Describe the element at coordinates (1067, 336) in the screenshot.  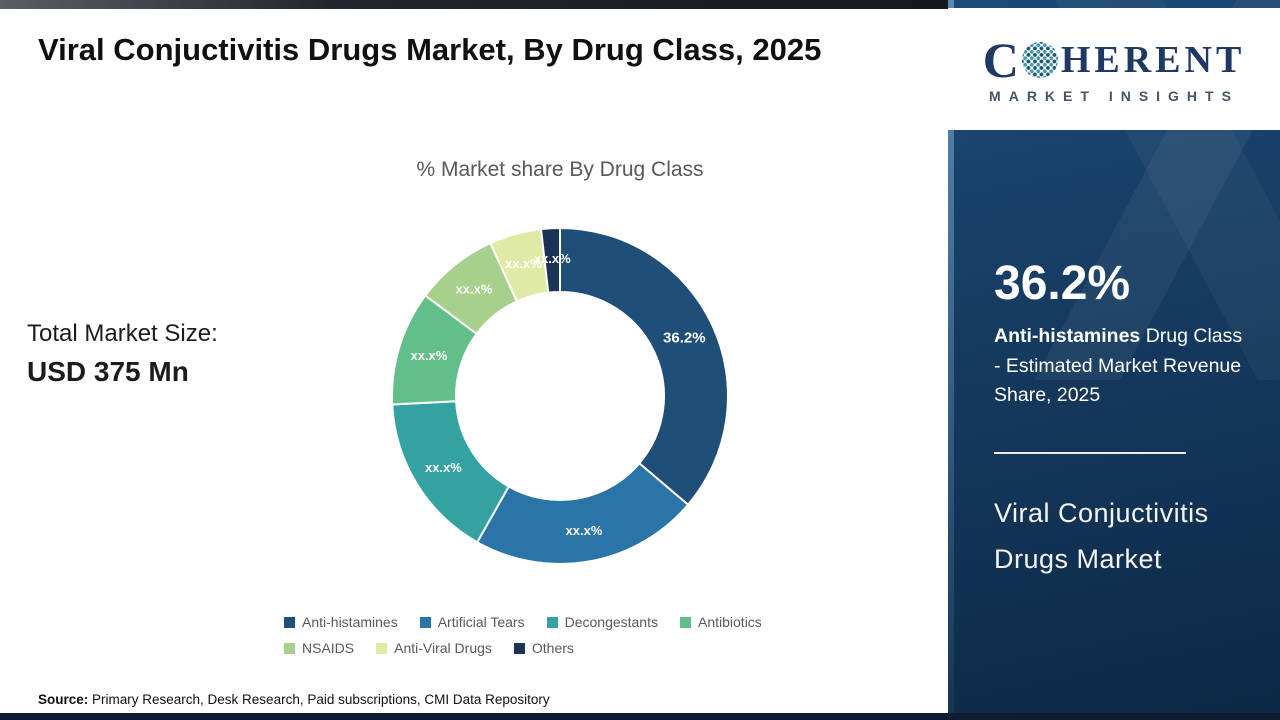
I see `highlight-stat-category: Anti-histamines` at that location.